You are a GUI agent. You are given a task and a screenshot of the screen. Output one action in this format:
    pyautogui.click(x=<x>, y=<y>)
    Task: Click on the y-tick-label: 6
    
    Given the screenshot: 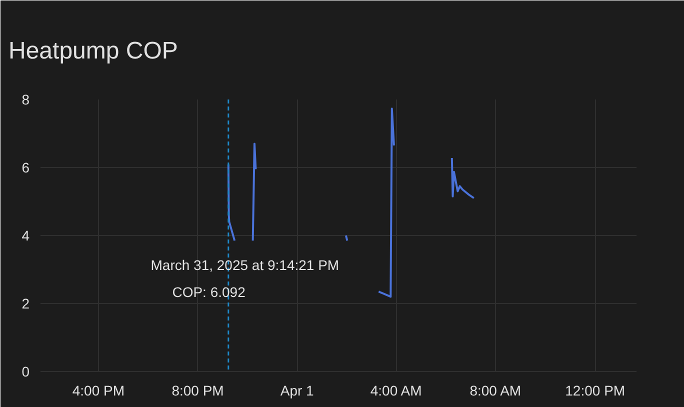 What is the action you would take?
    pyautogui.click(x=26, y=168)
    